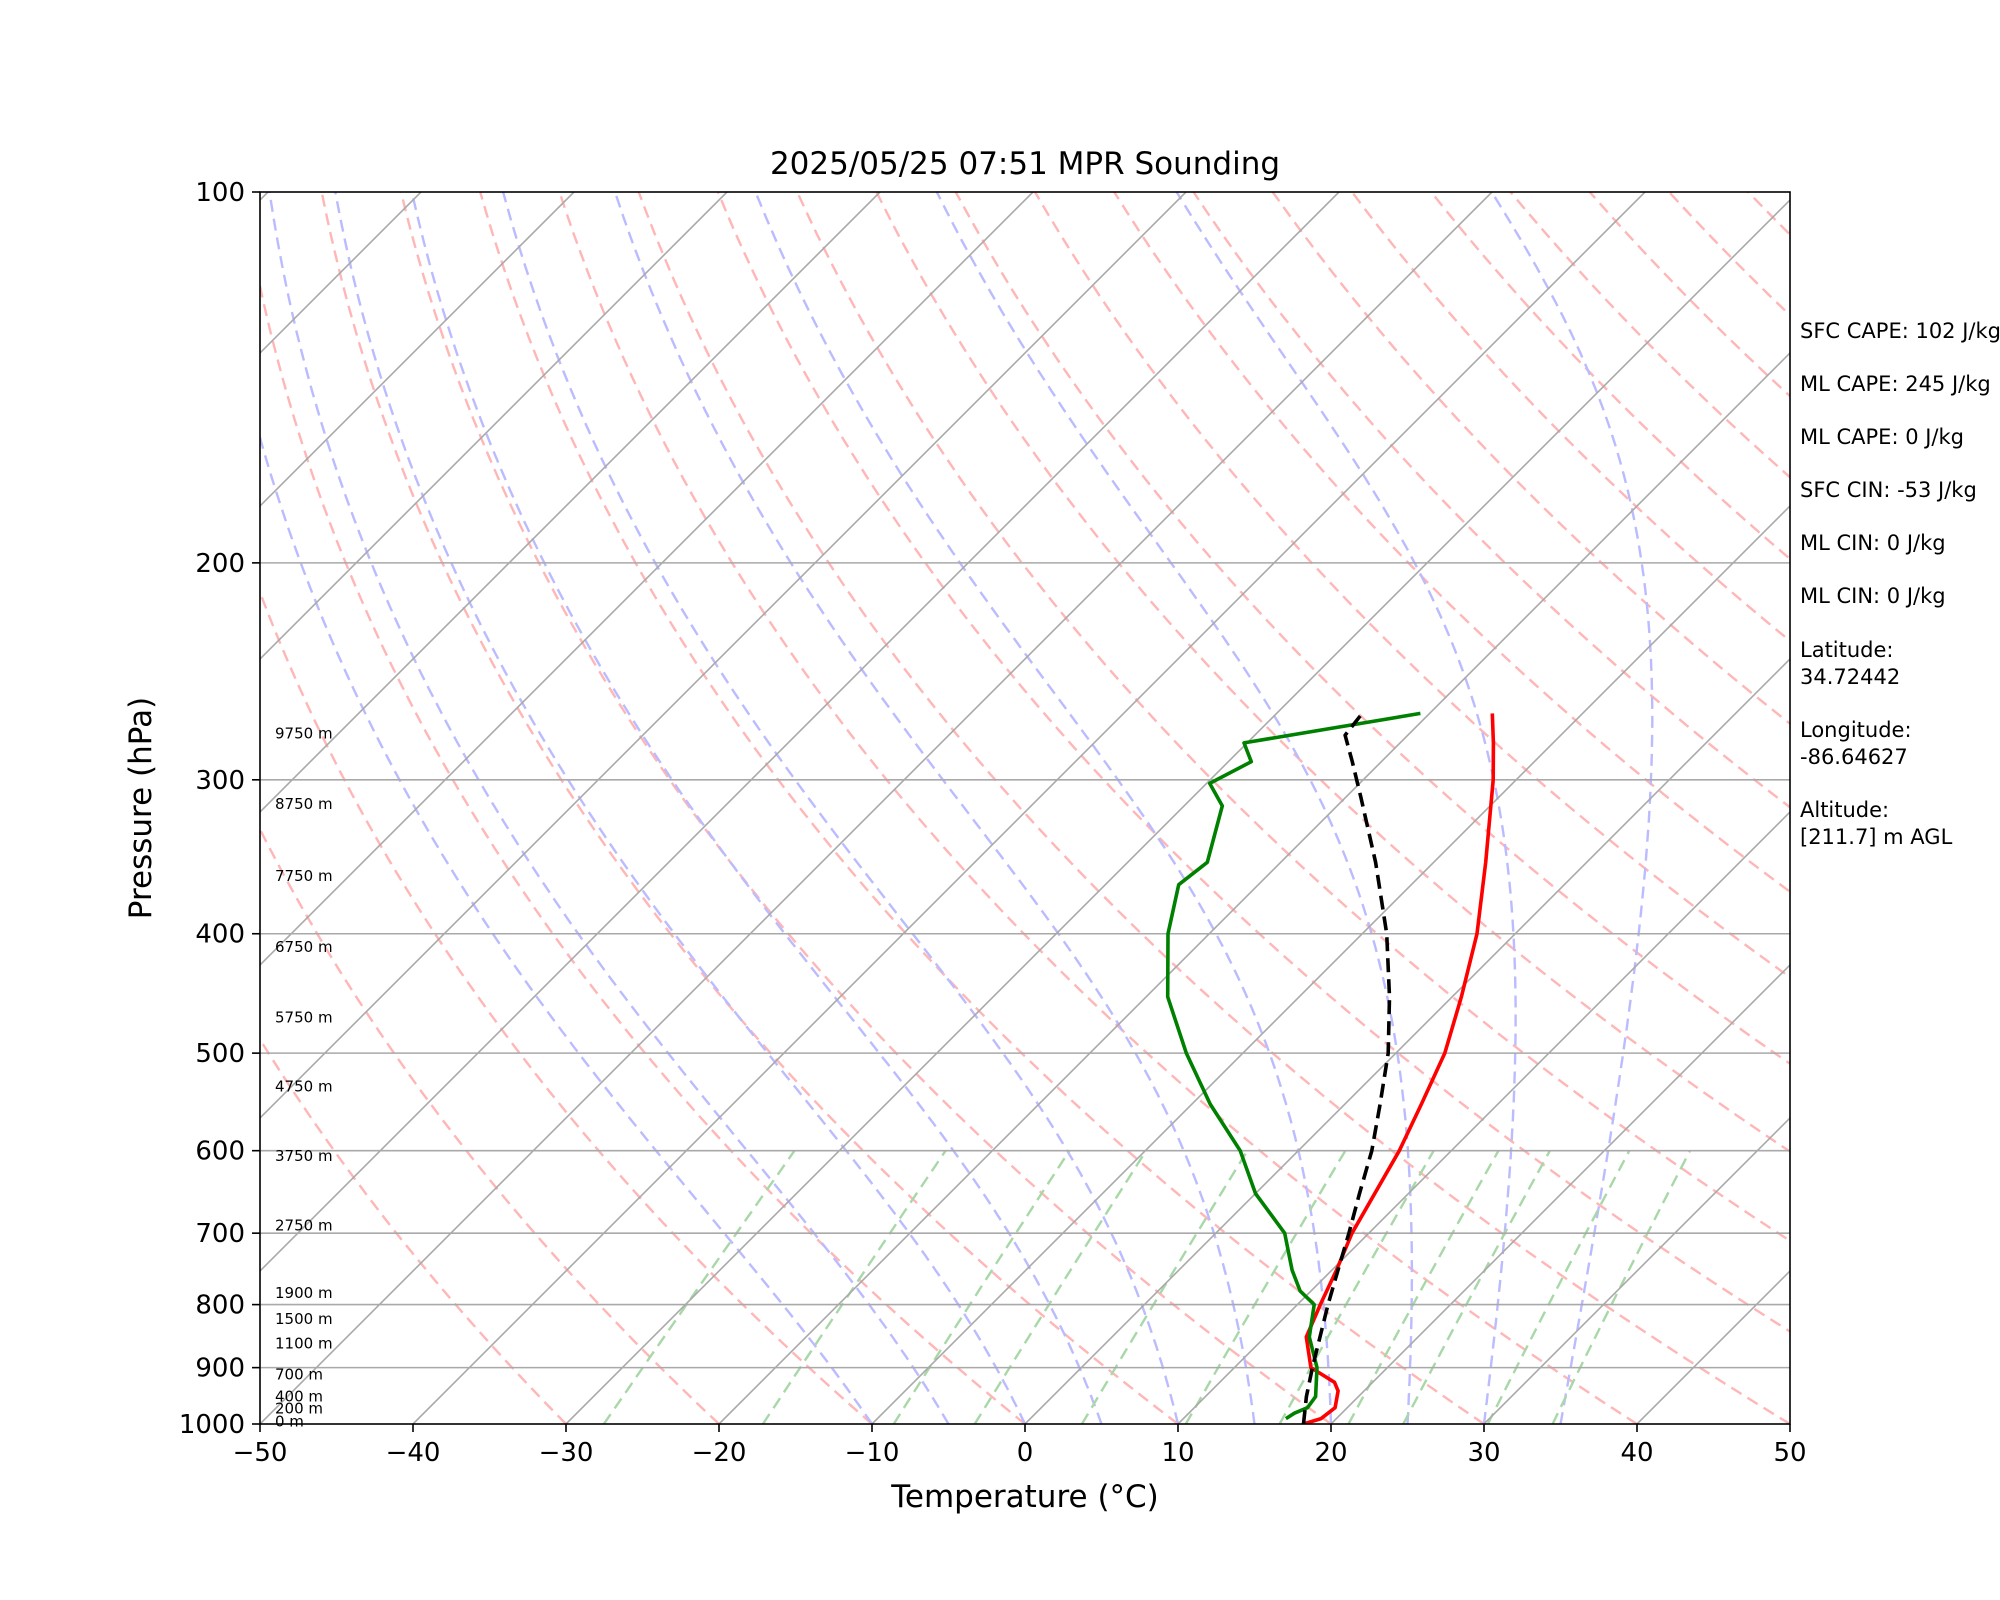 Image resolution: width=2000 pixels, height=1600 pixels. Describe the element at coordinates (1873, 596) in the screenshot. I see `ml-cin-text-2: ML CIN: 0 J/kg` at that location.